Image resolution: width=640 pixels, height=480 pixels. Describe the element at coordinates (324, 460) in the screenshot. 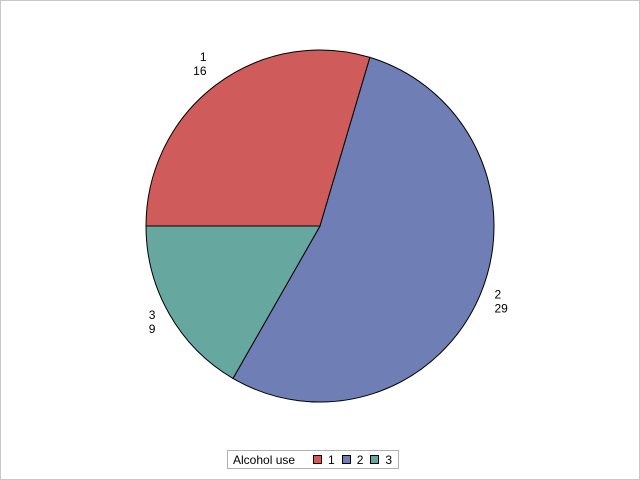

I see `legend-entry-1: 1` at that location.